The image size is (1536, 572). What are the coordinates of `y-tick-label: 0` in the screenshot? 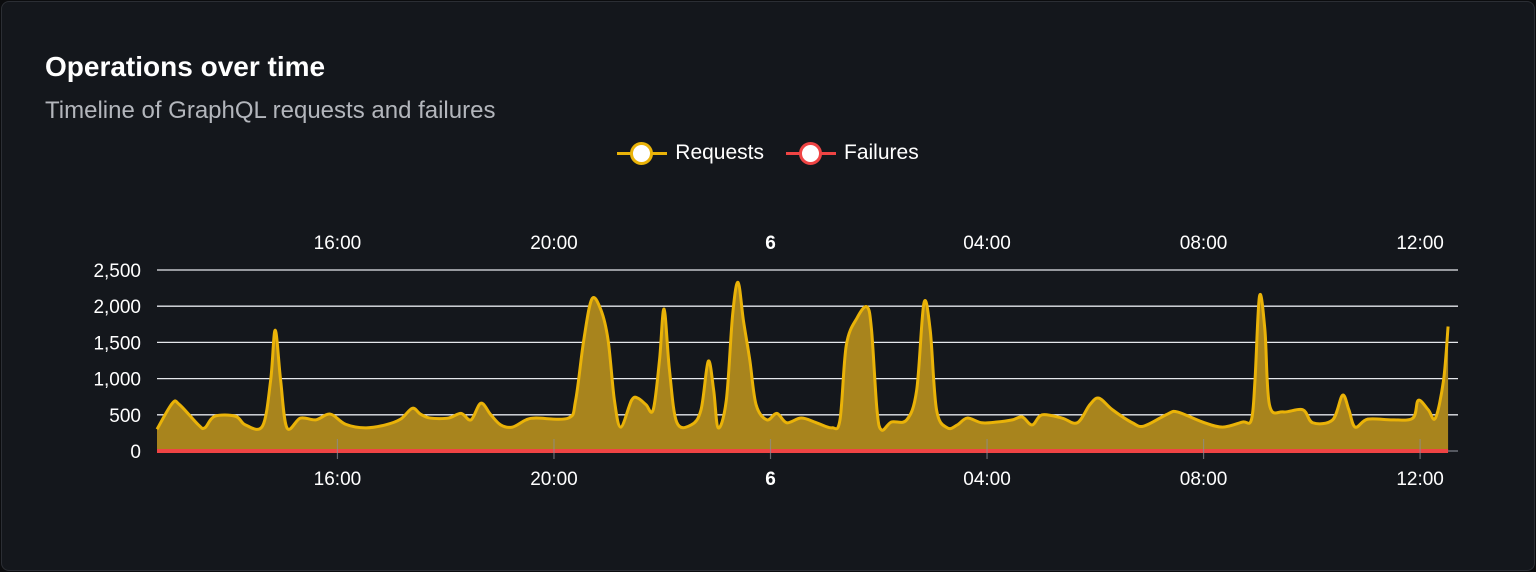 It's located at (135, 452).